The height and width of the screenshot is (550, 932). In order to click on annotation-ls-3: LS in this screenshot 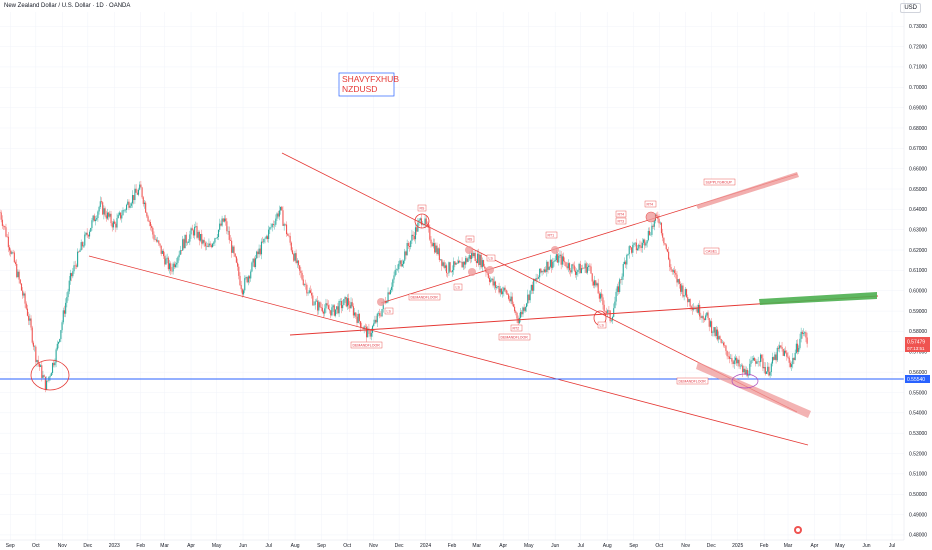, I will do `click(602, 325)`.